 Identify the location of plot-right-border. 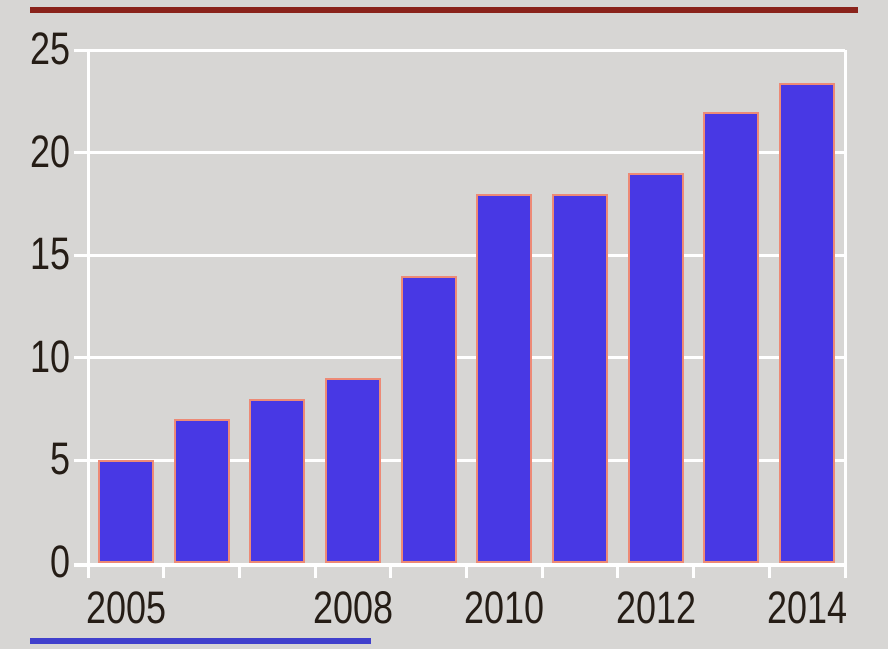
(845, 308).